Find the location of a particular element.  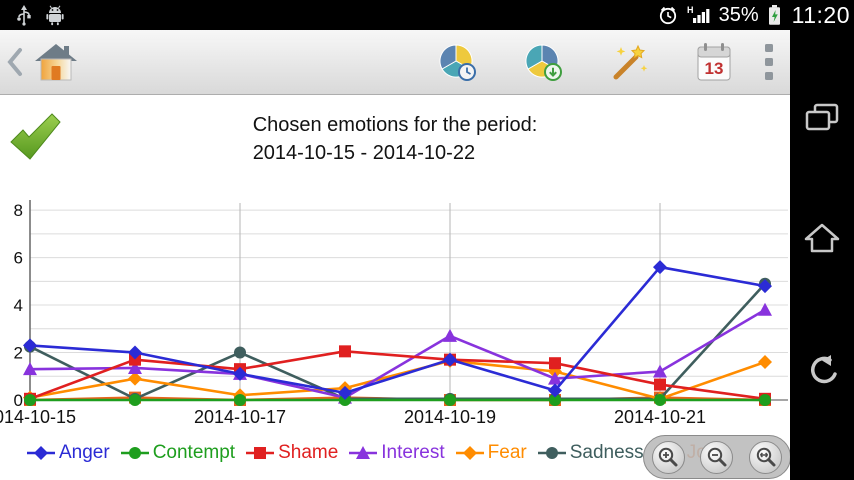

home-icon is located at coordinates (56, 62).